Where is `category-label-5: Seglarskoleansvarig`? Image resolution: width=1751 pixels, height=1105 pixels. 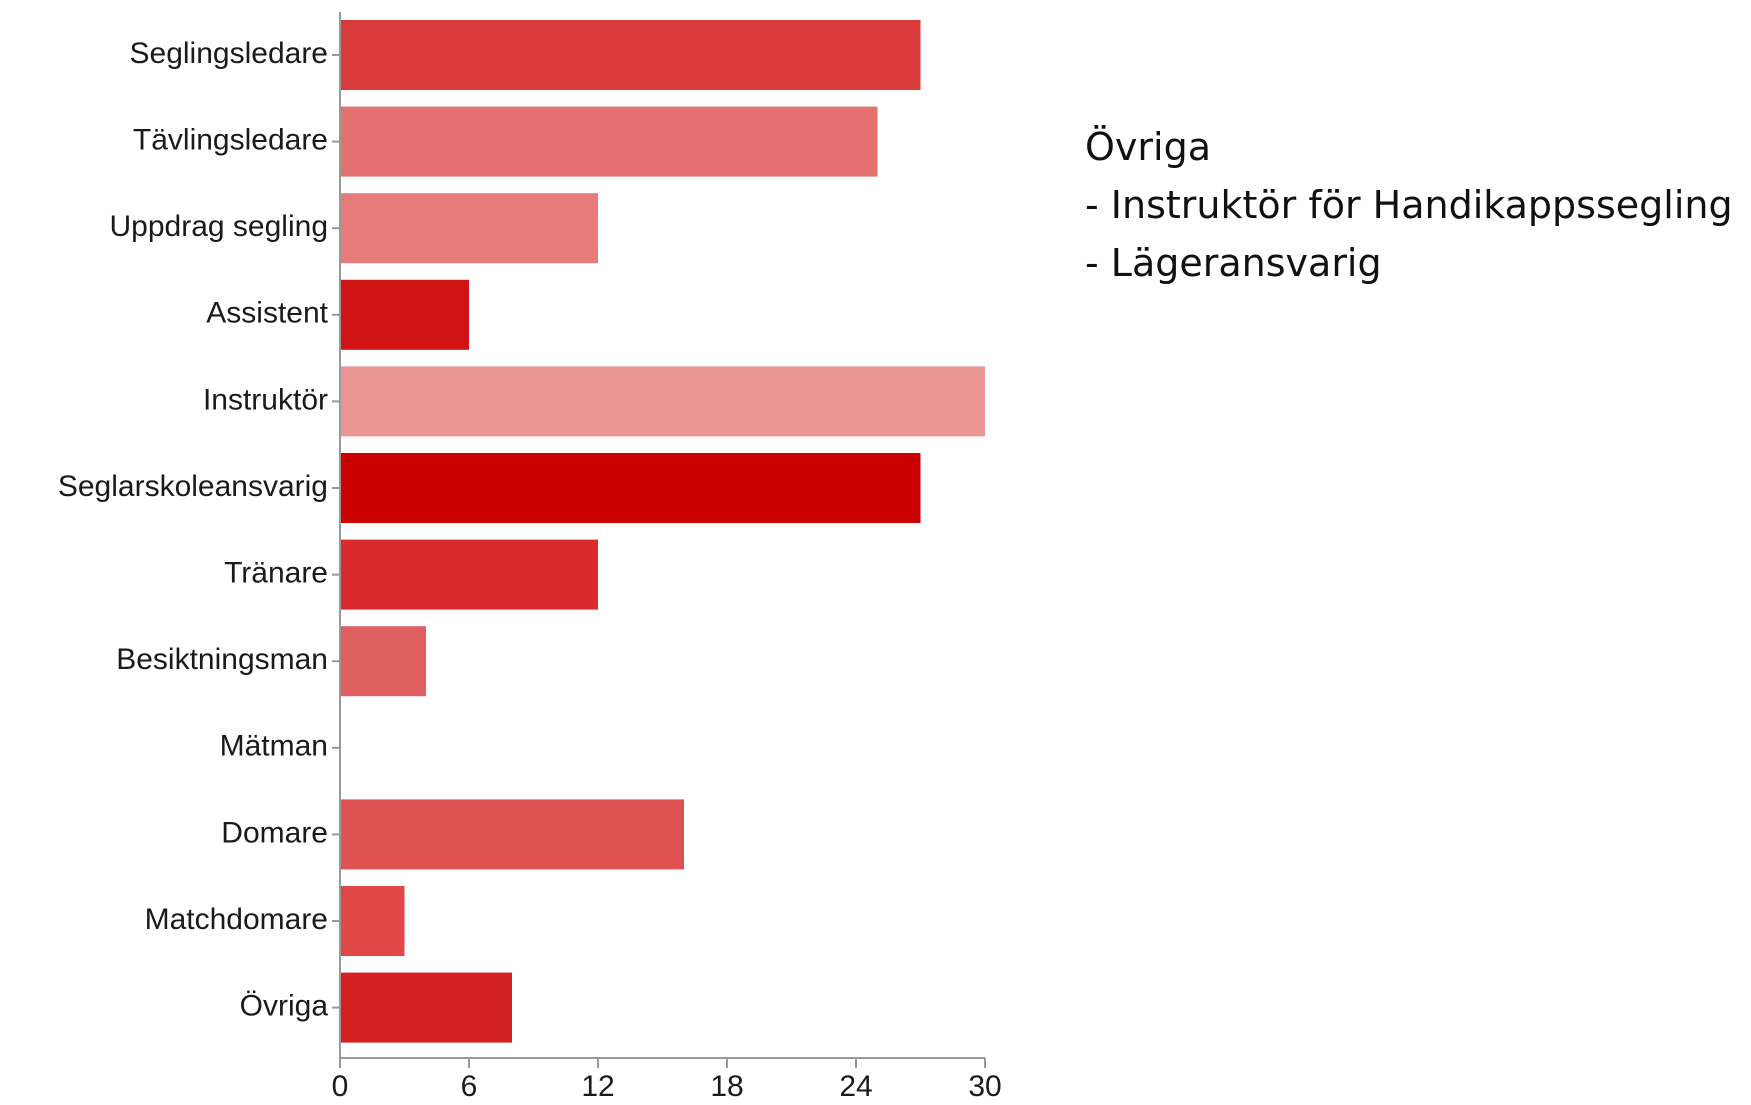
category-label-5: Seglarskoleansvarig is located at coordinates (193, 486).